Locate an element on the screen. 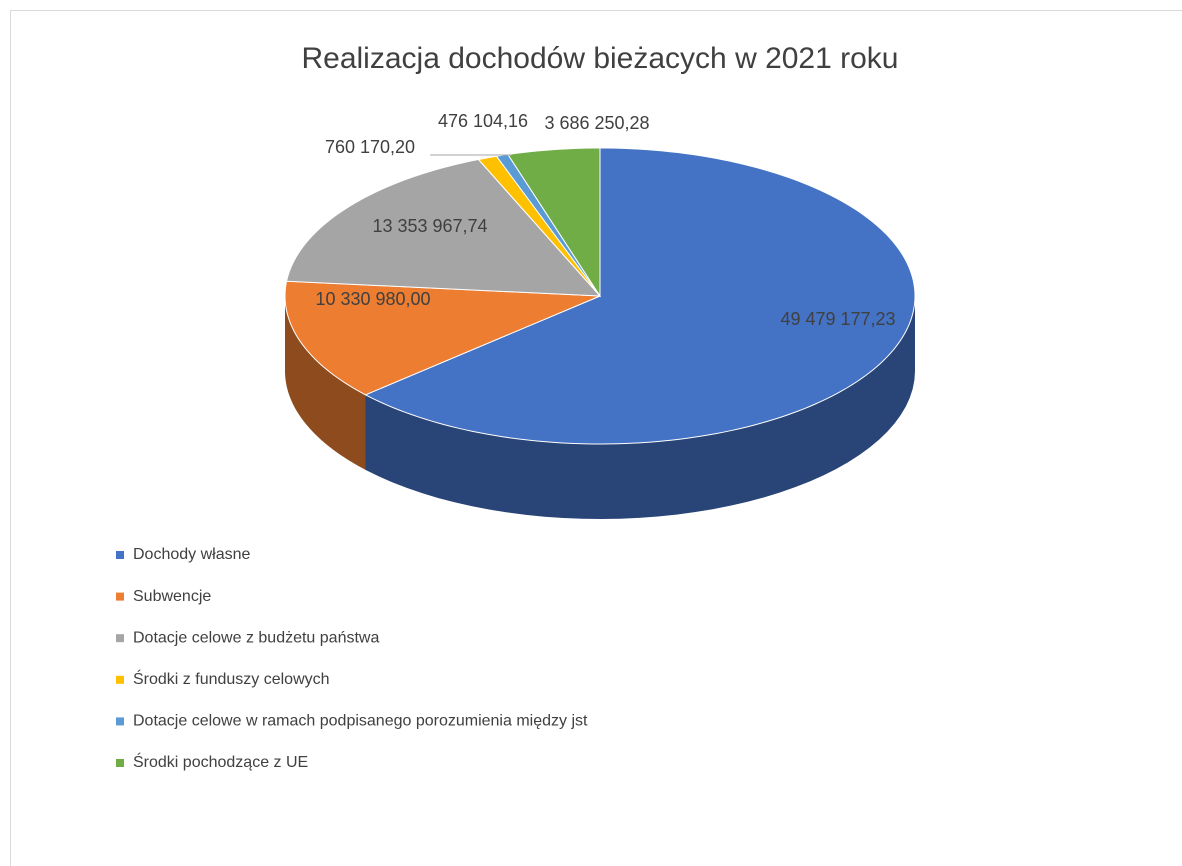  data-label: 760 170,20 is located at coordinates (370, 147).